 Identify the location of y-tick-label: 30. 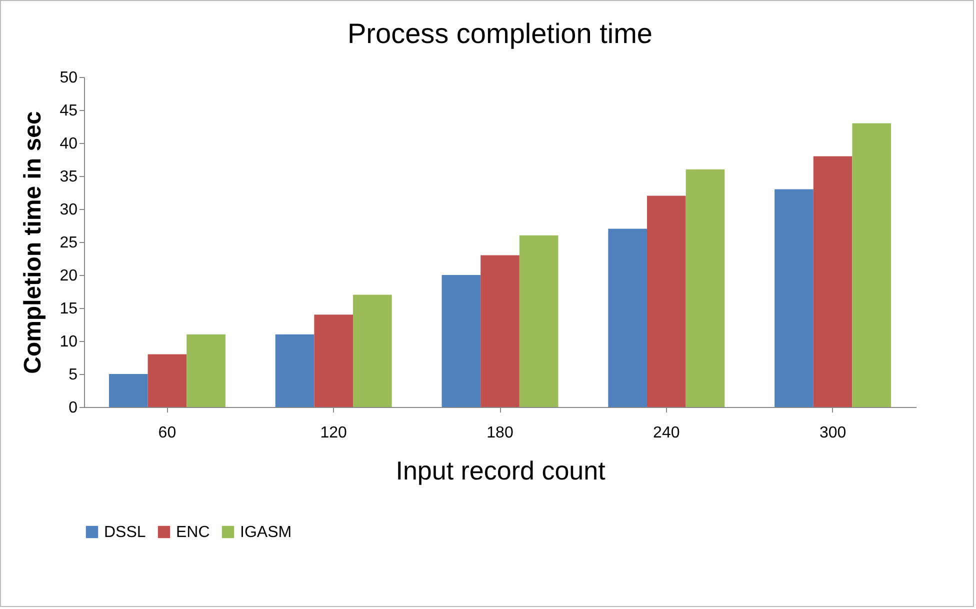
(69, 210).